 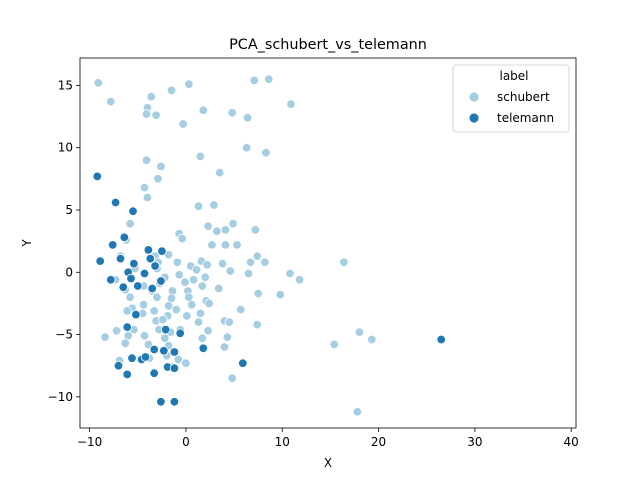 I want to click on x-axis-ticks: −10 0 10 20 30 40, so click(x=328, y=438).